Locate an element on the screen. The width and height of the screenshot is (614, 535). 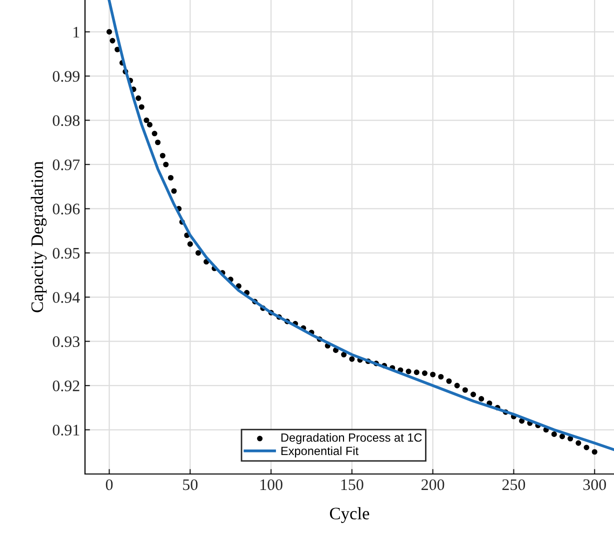
y-tick-label: 0.99 is located at coordinates (66, 76).